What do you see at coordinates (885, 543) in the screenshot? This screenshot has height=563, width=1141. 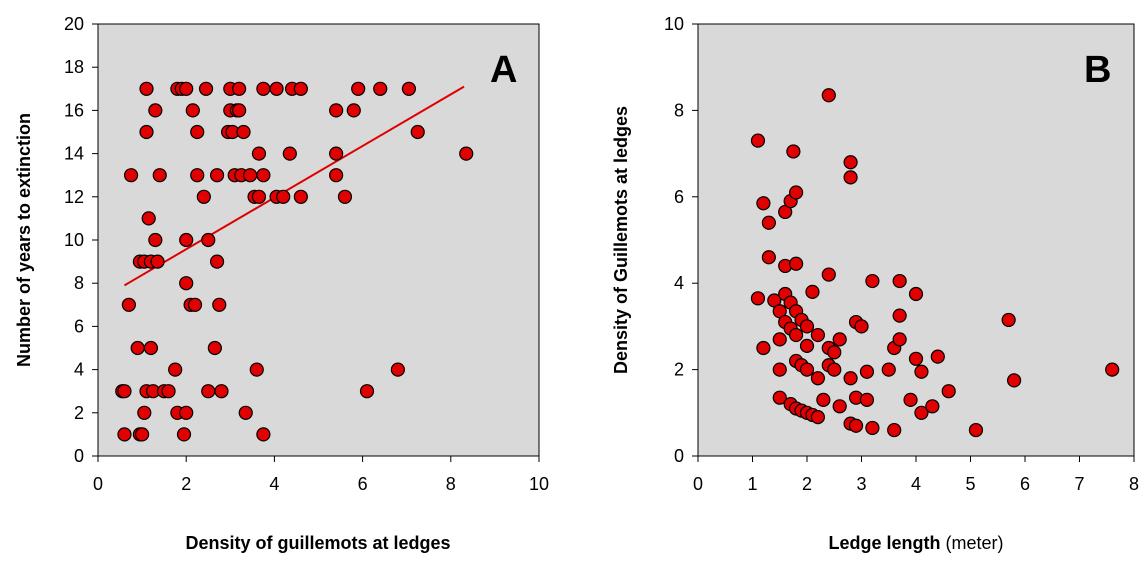 I see `panel-b-x-axis-label-main: Ledge length` at bounding box center [885, 543].